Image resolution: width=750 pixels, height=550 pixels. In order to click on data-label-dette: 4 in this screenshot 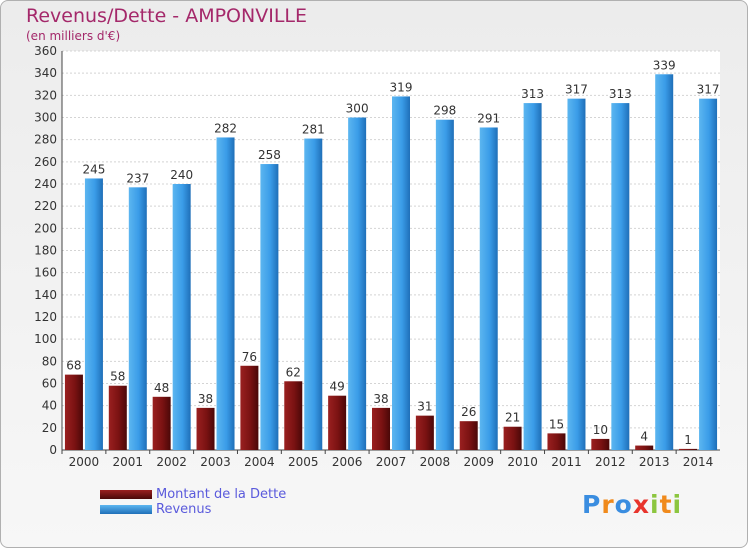, I will do `click(644, 437)`.